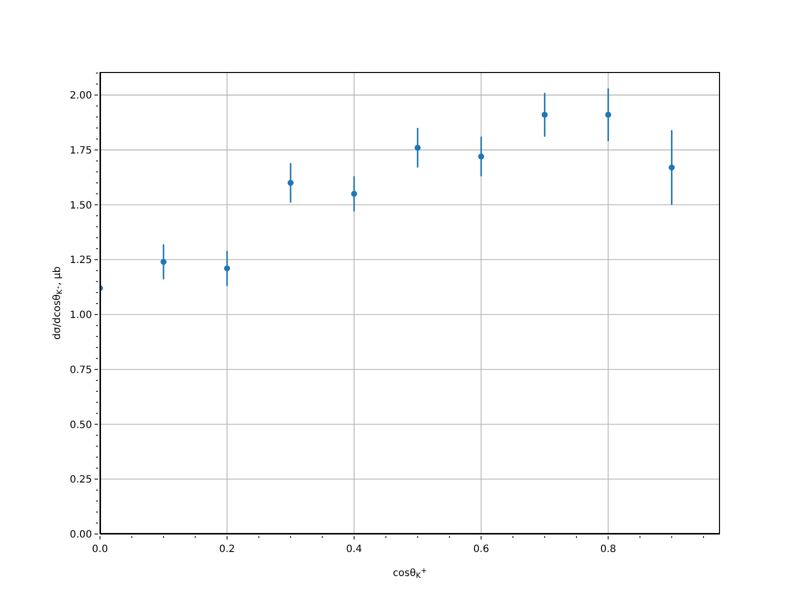 The image size is (800, 600). I want to click on y-tick-label: 1.00, so click(81, 316).